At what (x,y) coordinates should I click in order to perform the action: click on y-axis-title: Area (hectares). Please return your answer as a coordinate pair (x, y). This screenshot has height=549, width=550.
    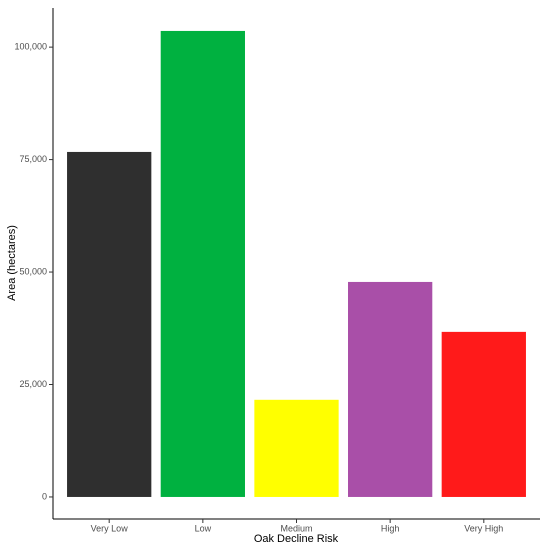
    Looking at the image, I should click on (12, 263).